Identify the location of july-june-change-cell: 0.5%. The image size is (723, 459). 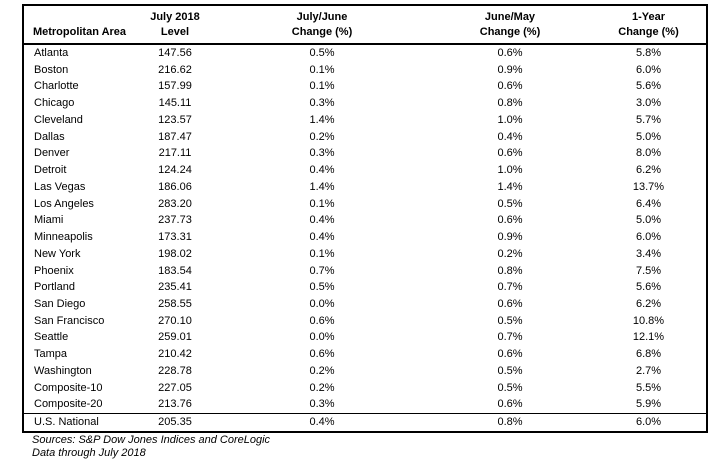
(322, 53).